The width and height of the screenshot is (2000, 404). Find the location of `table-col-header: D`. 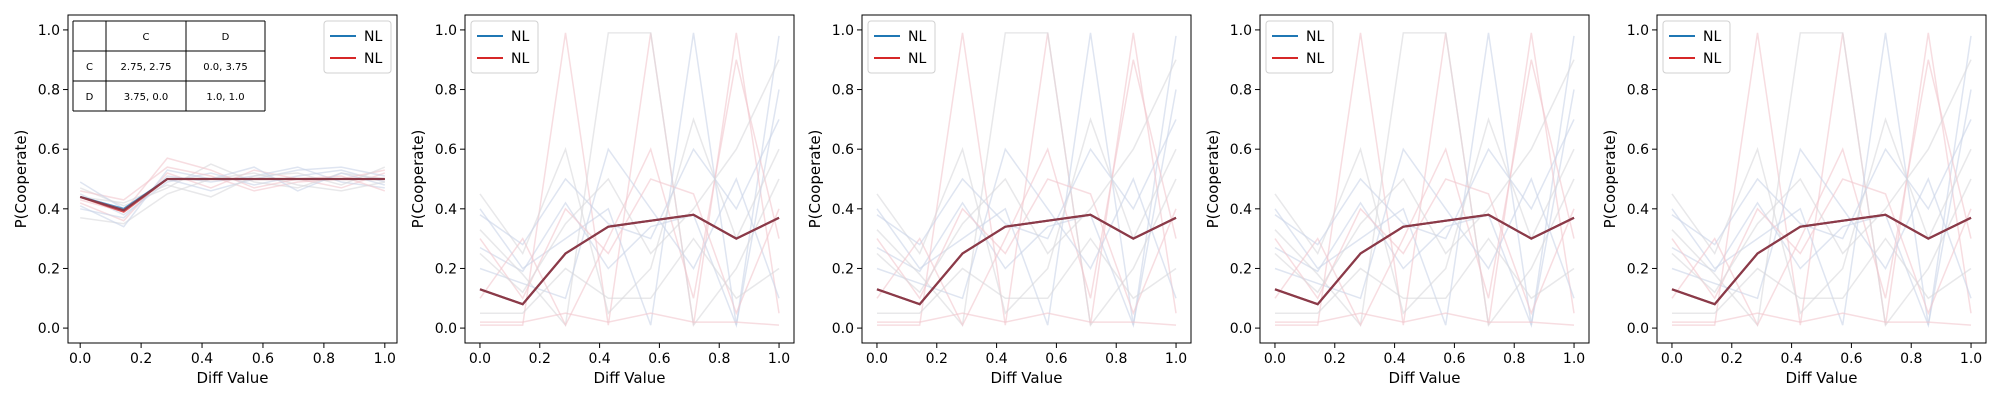

table-col-header: D is located at coordinates (226, 37).